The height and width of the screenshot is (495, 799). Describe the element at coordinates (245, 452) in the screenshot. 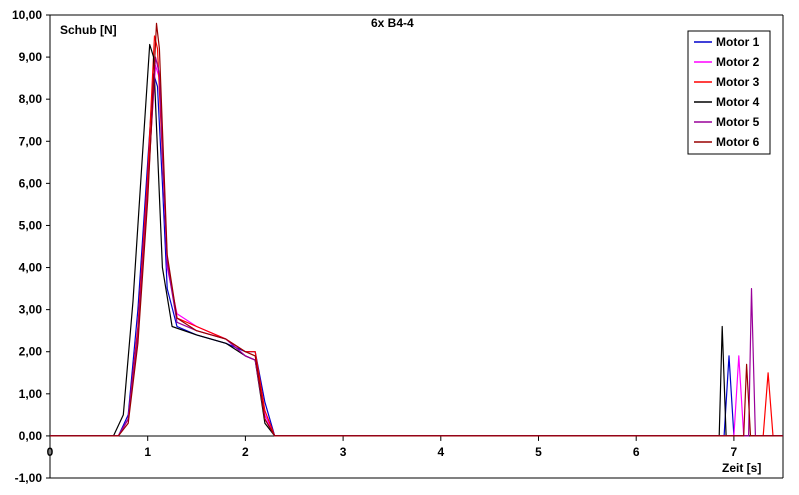

I see `x-tick-label: 2` at that location.